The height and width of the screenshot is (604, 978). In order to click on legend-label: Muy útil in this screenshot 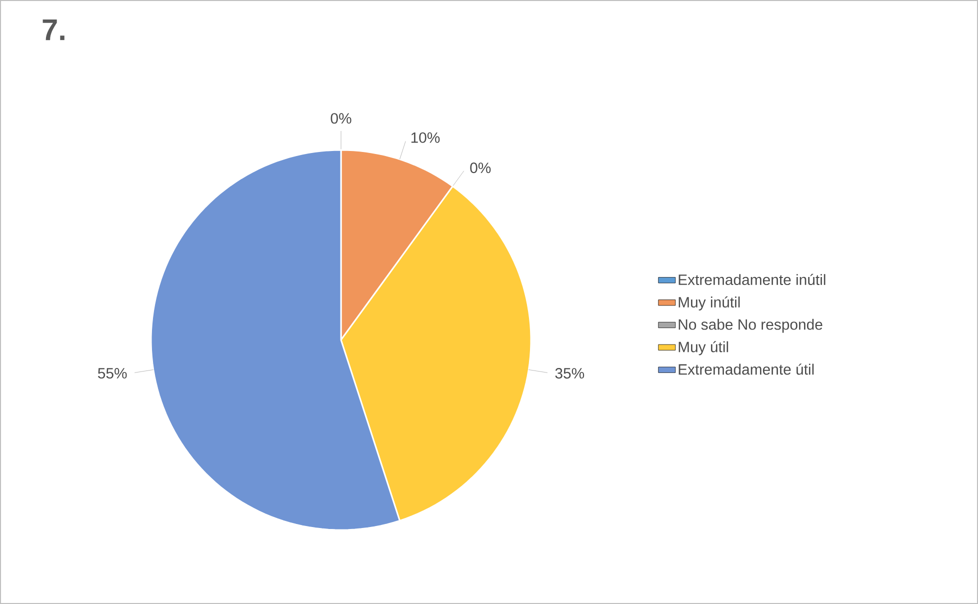, I will do `click(703, 348)`.